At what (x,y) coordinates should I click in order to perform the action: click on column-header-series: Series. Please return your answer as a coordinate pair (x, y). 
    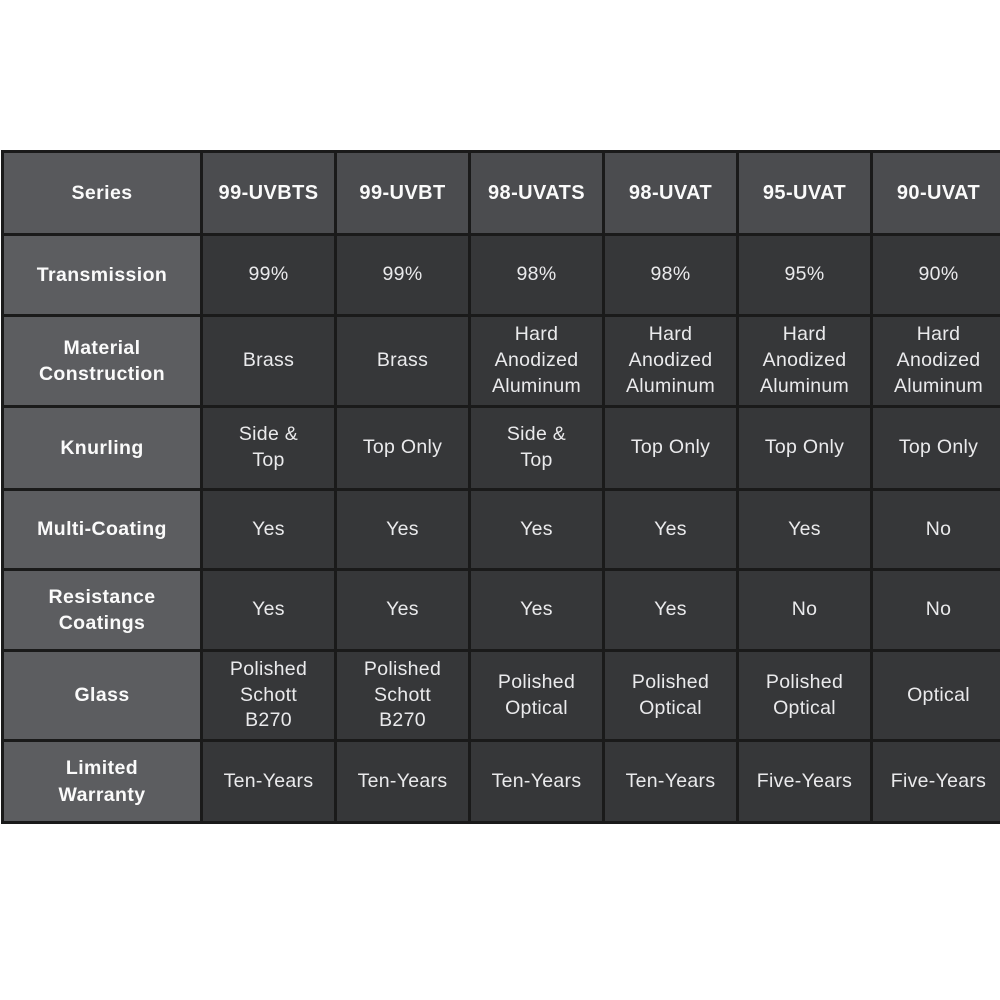
    Looking at the image, I should click on (102, 193).